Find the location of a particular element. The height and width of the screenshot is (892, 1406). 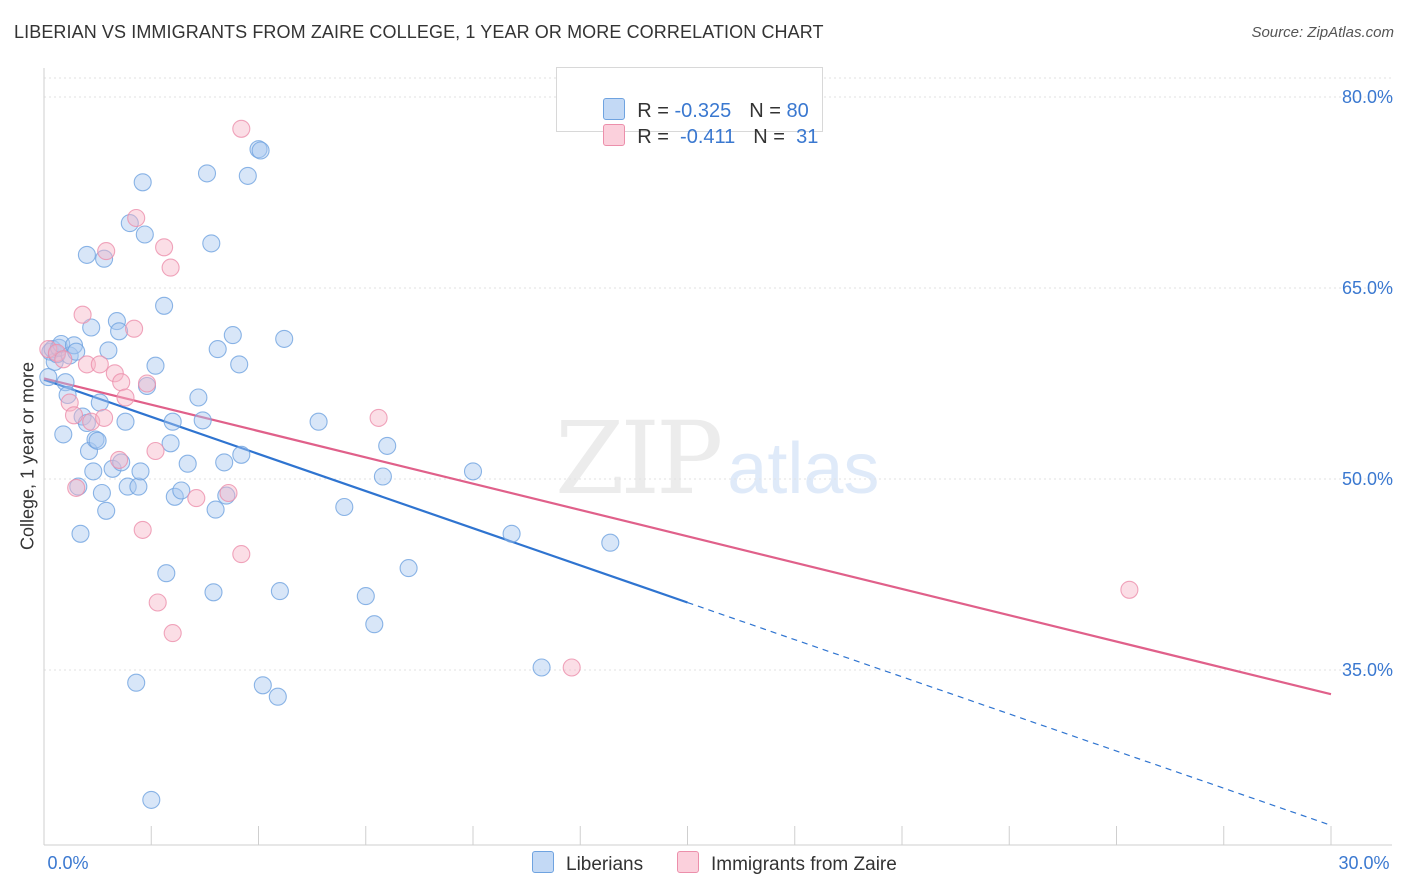

source-credit: Source: ZipAtlas.com is located at coordinates (1322, 32).